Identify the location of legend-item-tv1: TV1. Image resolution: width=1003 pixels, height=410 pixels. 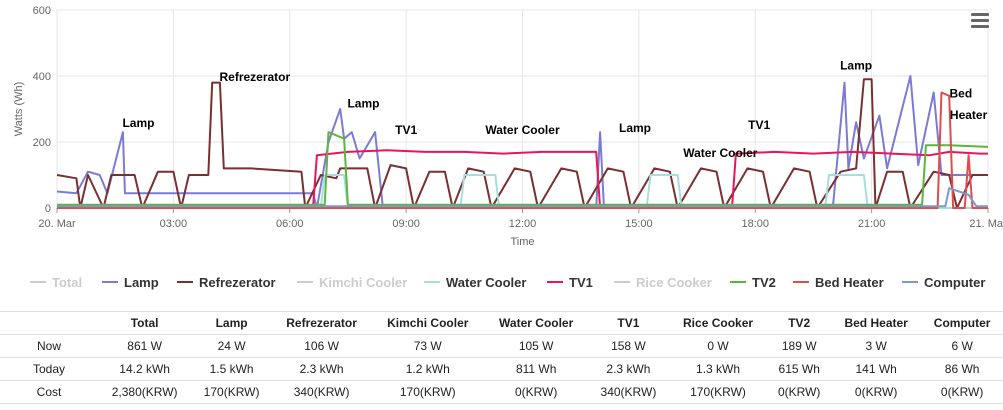
(570, 282).